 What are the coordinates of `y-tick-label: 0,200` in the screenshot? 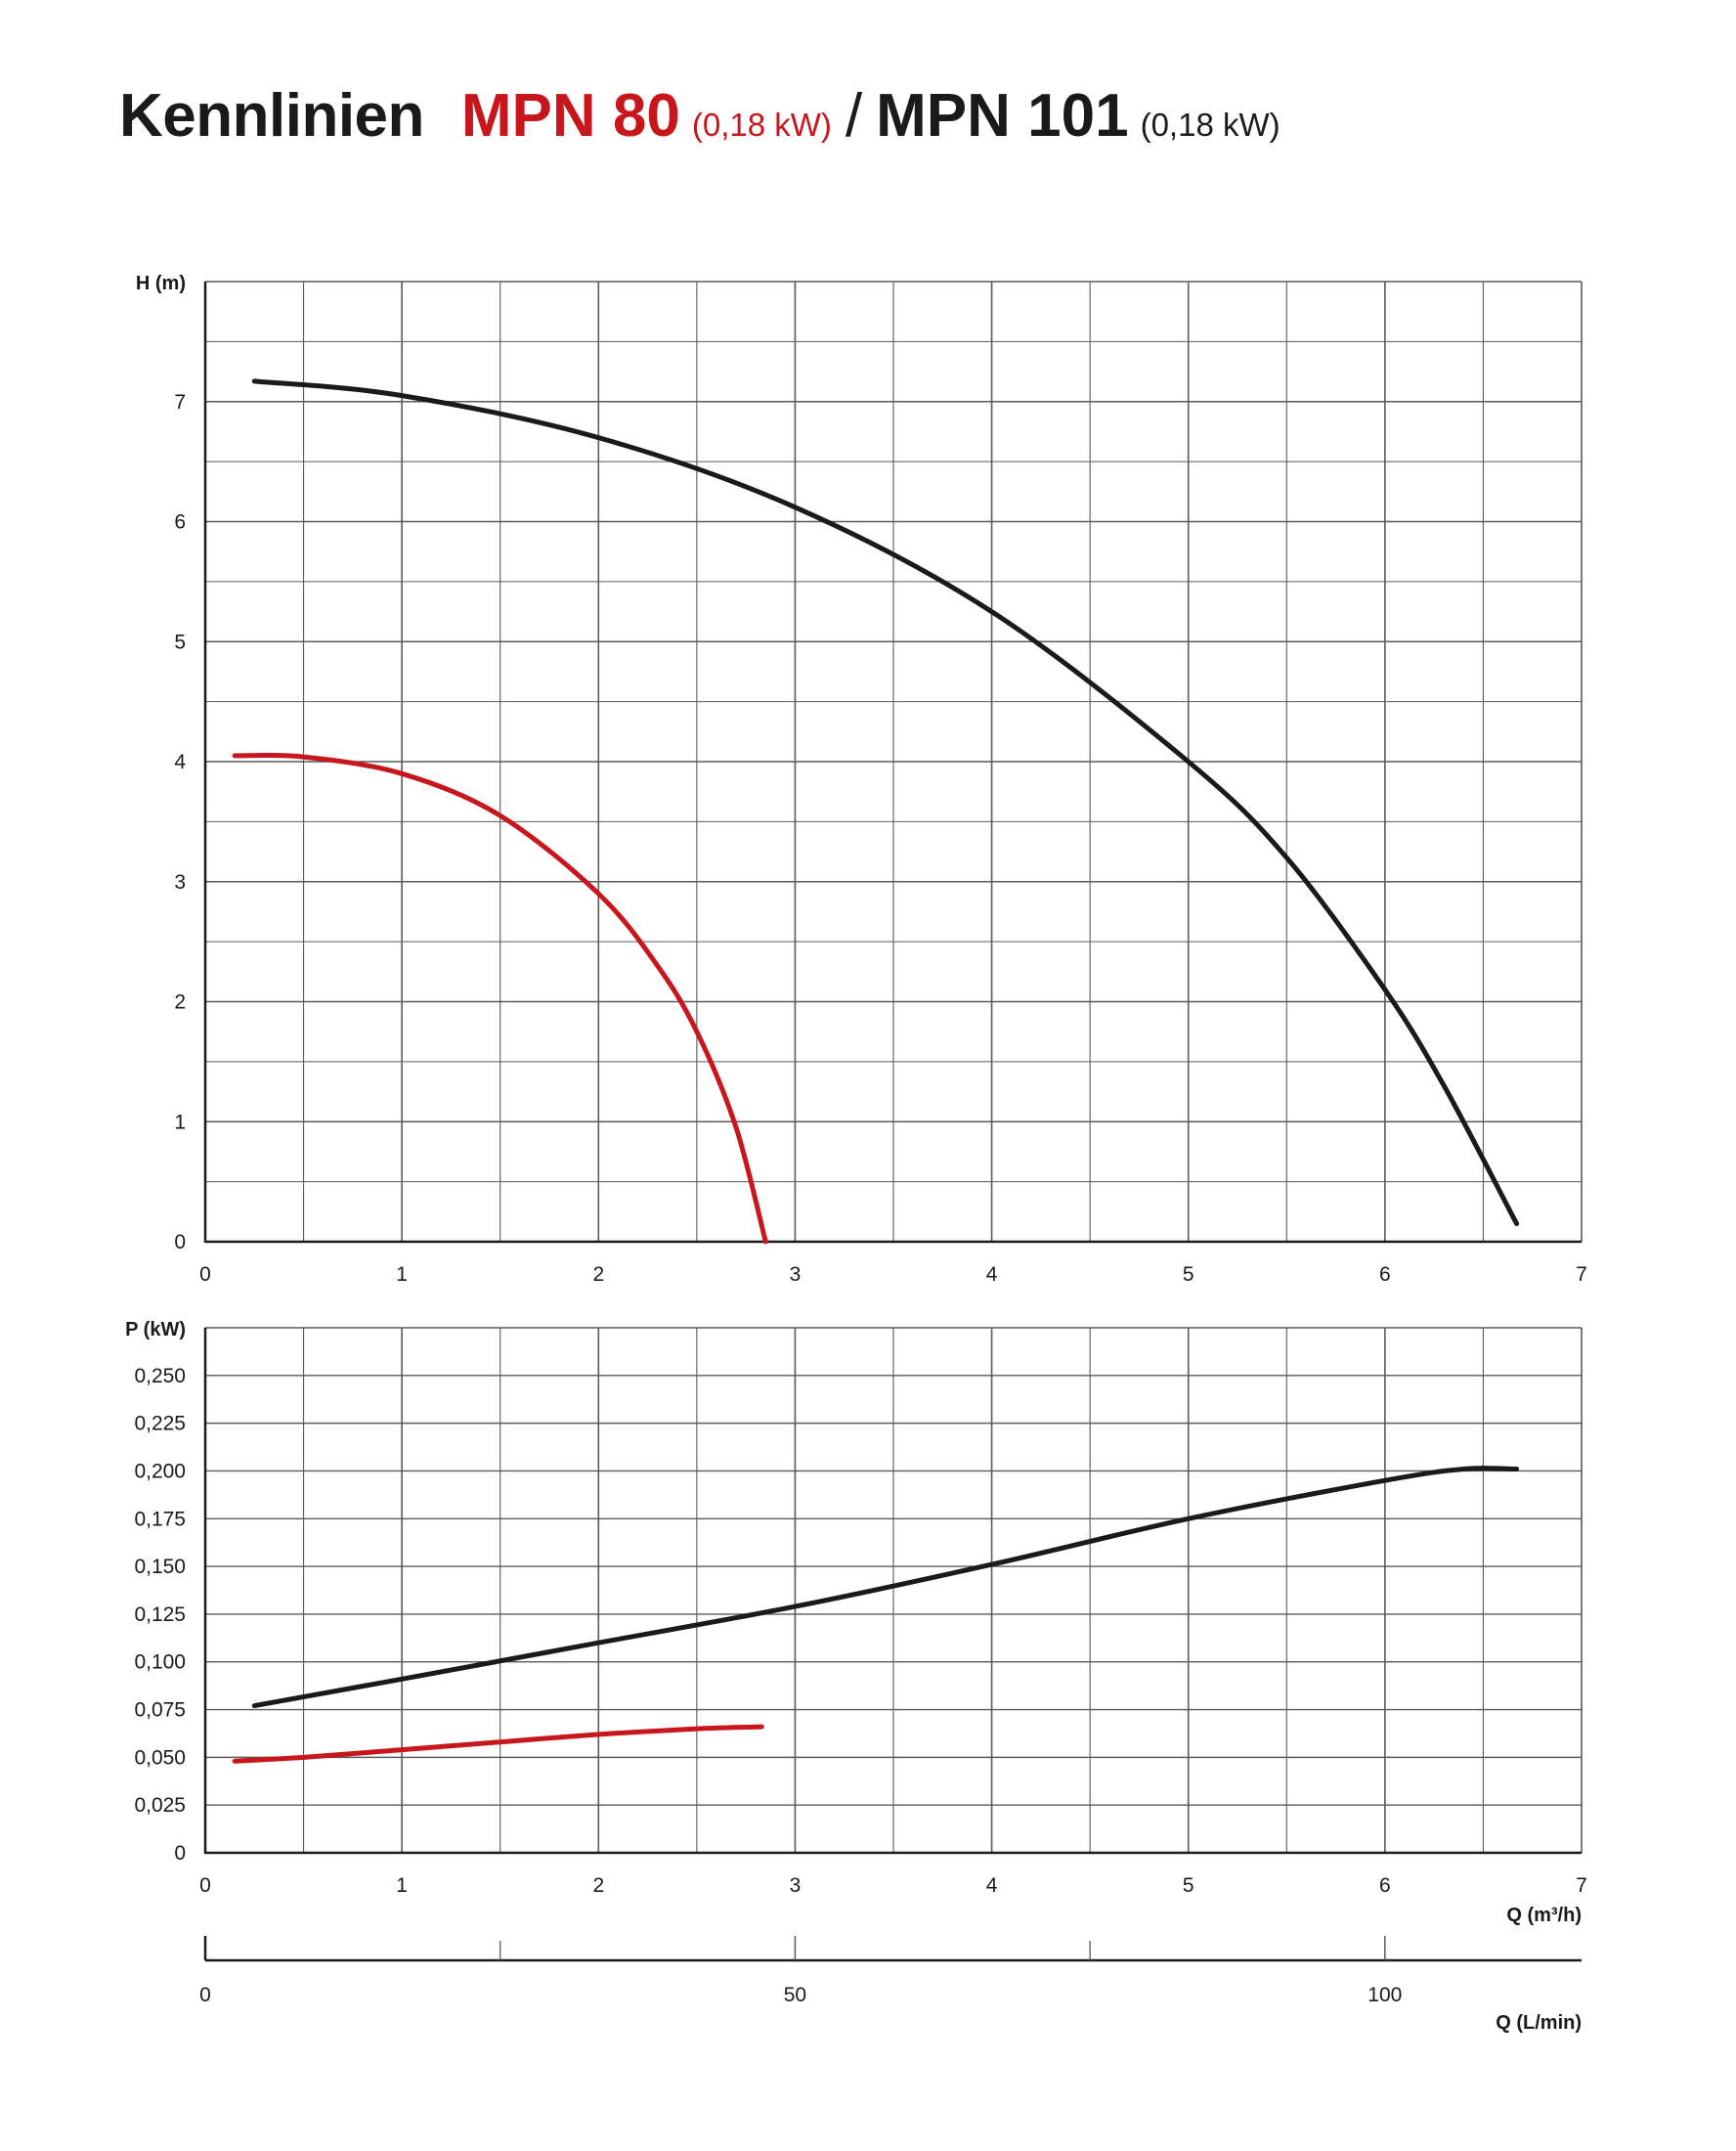 It's located at (160, 1471).